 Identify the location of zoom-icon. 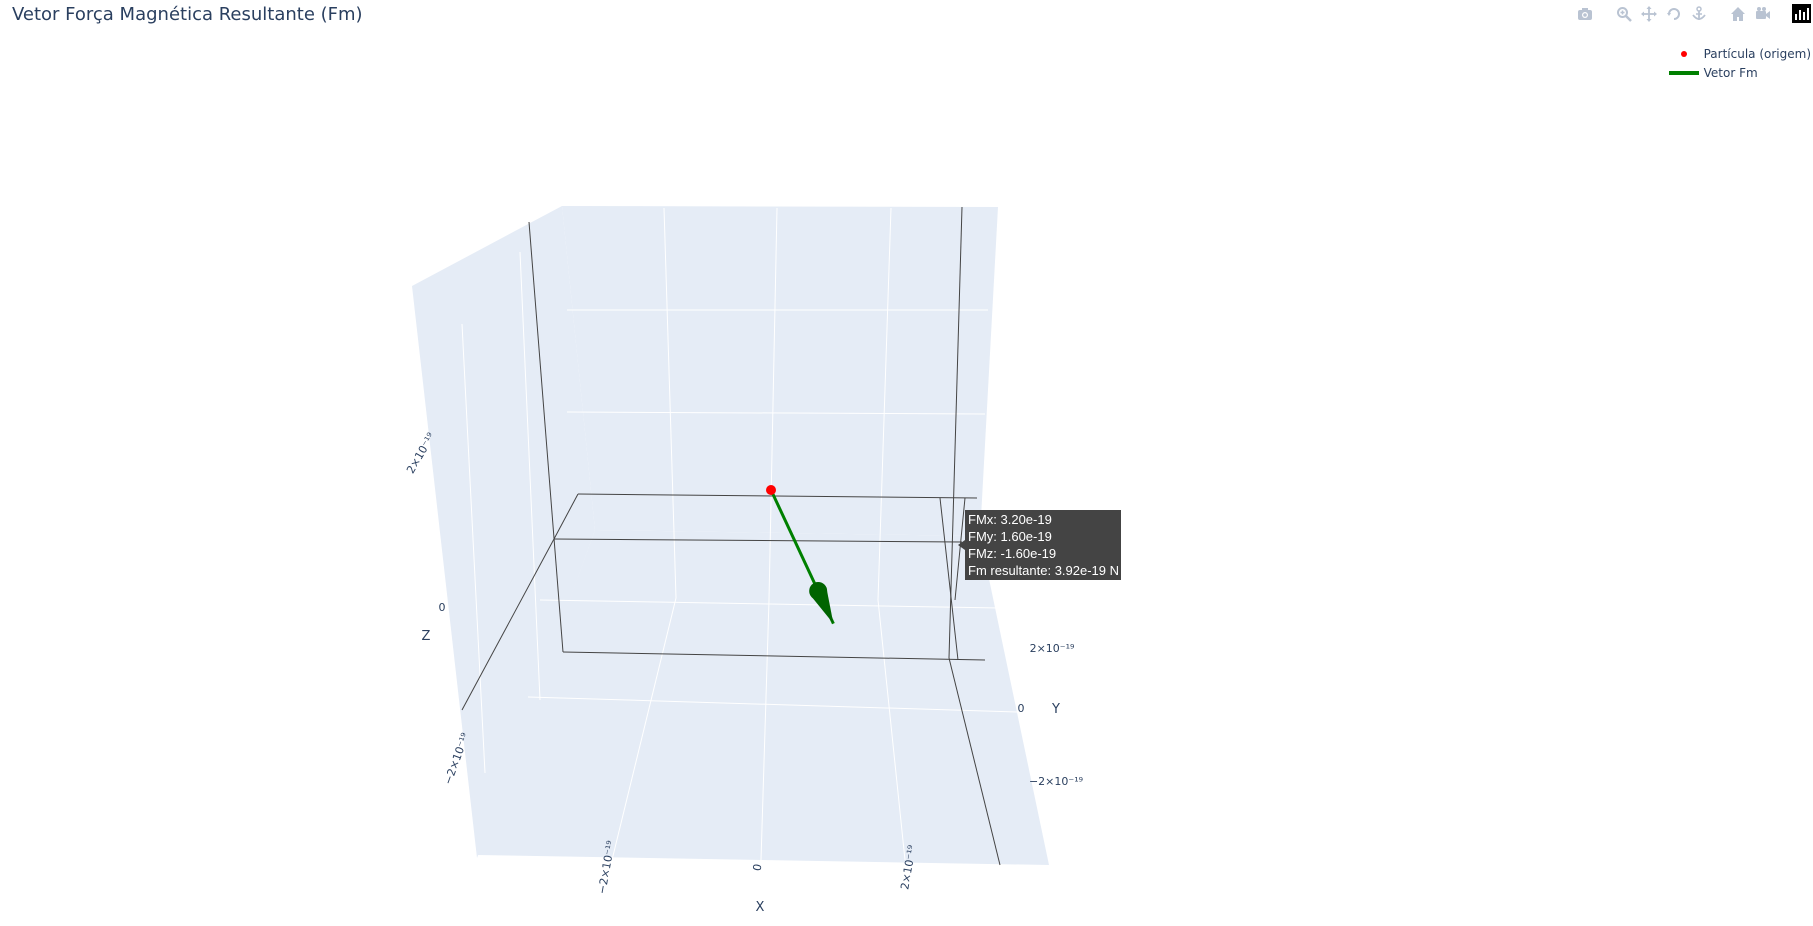
(1623, 13).